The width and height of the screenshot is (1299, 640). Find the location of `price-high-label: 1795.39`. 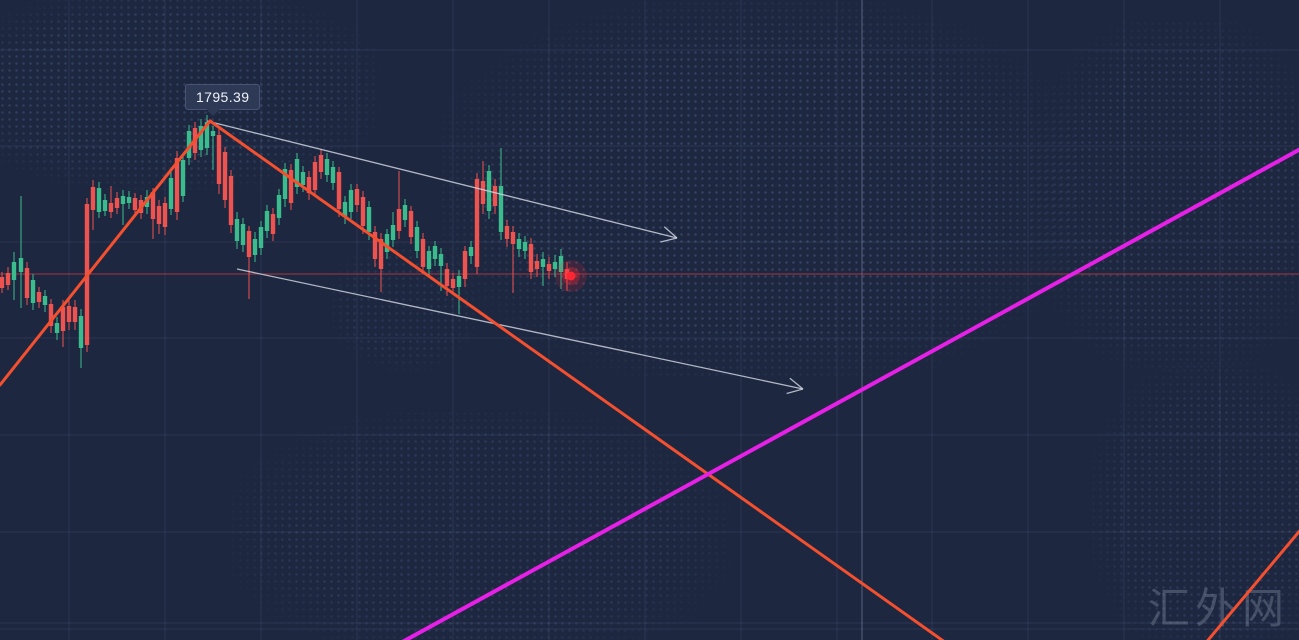

price-high-label: 1795.39 is located at coordinates (223, 100).